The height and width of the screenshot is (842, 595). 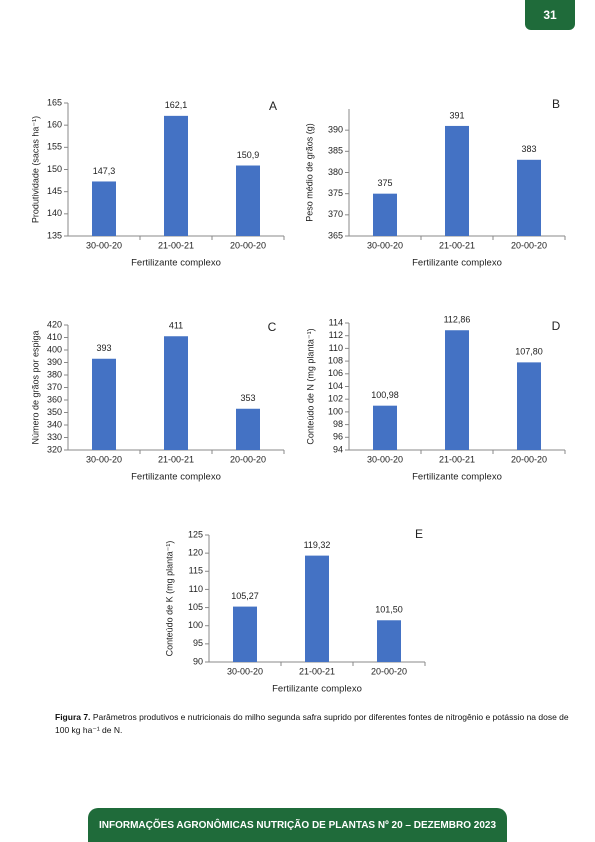 I want to click on y-tick-label: 96, so click(x=338, y=437).